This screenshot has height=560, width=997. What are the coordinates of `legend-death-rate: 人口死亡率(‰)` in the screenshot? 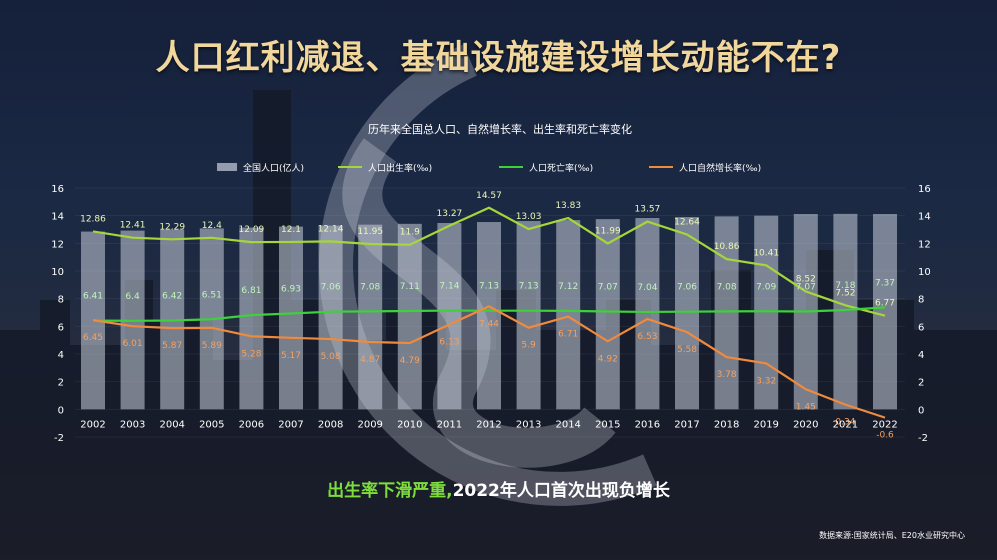 It's located at (561, 168).